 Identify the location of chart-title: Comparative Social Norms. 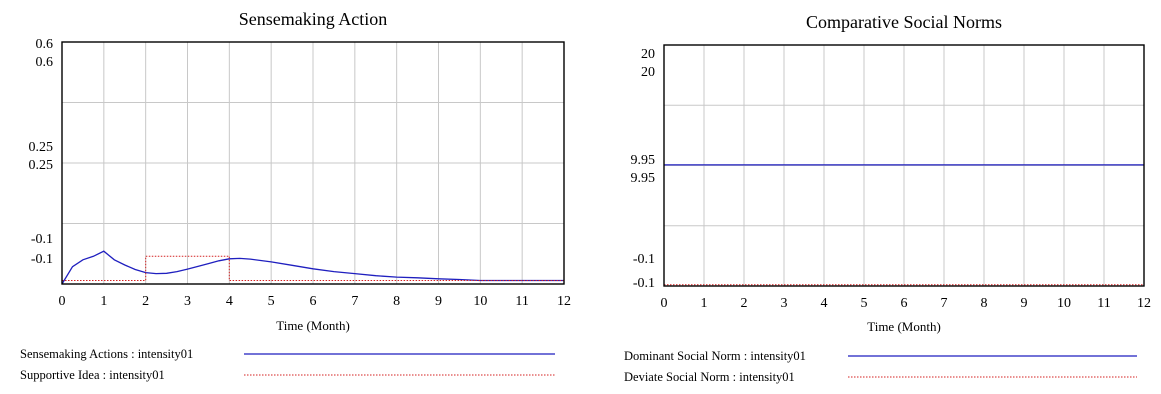
(904, 22).